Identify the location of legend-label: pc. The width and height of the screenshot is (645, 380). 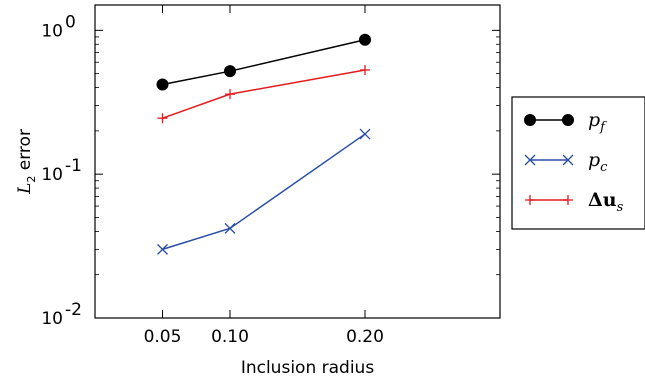
(598, 162).